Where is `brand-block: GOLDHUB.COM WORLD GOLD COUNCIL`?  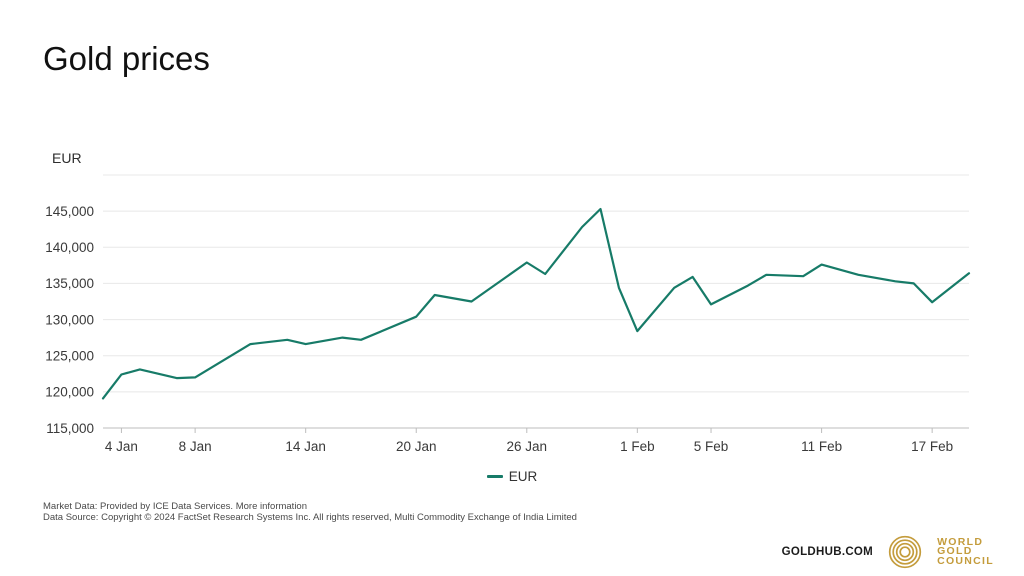
brand-block: GOLDHUB.COM WORLD GOLD COUNCIL is located at coordinates (888, 552).